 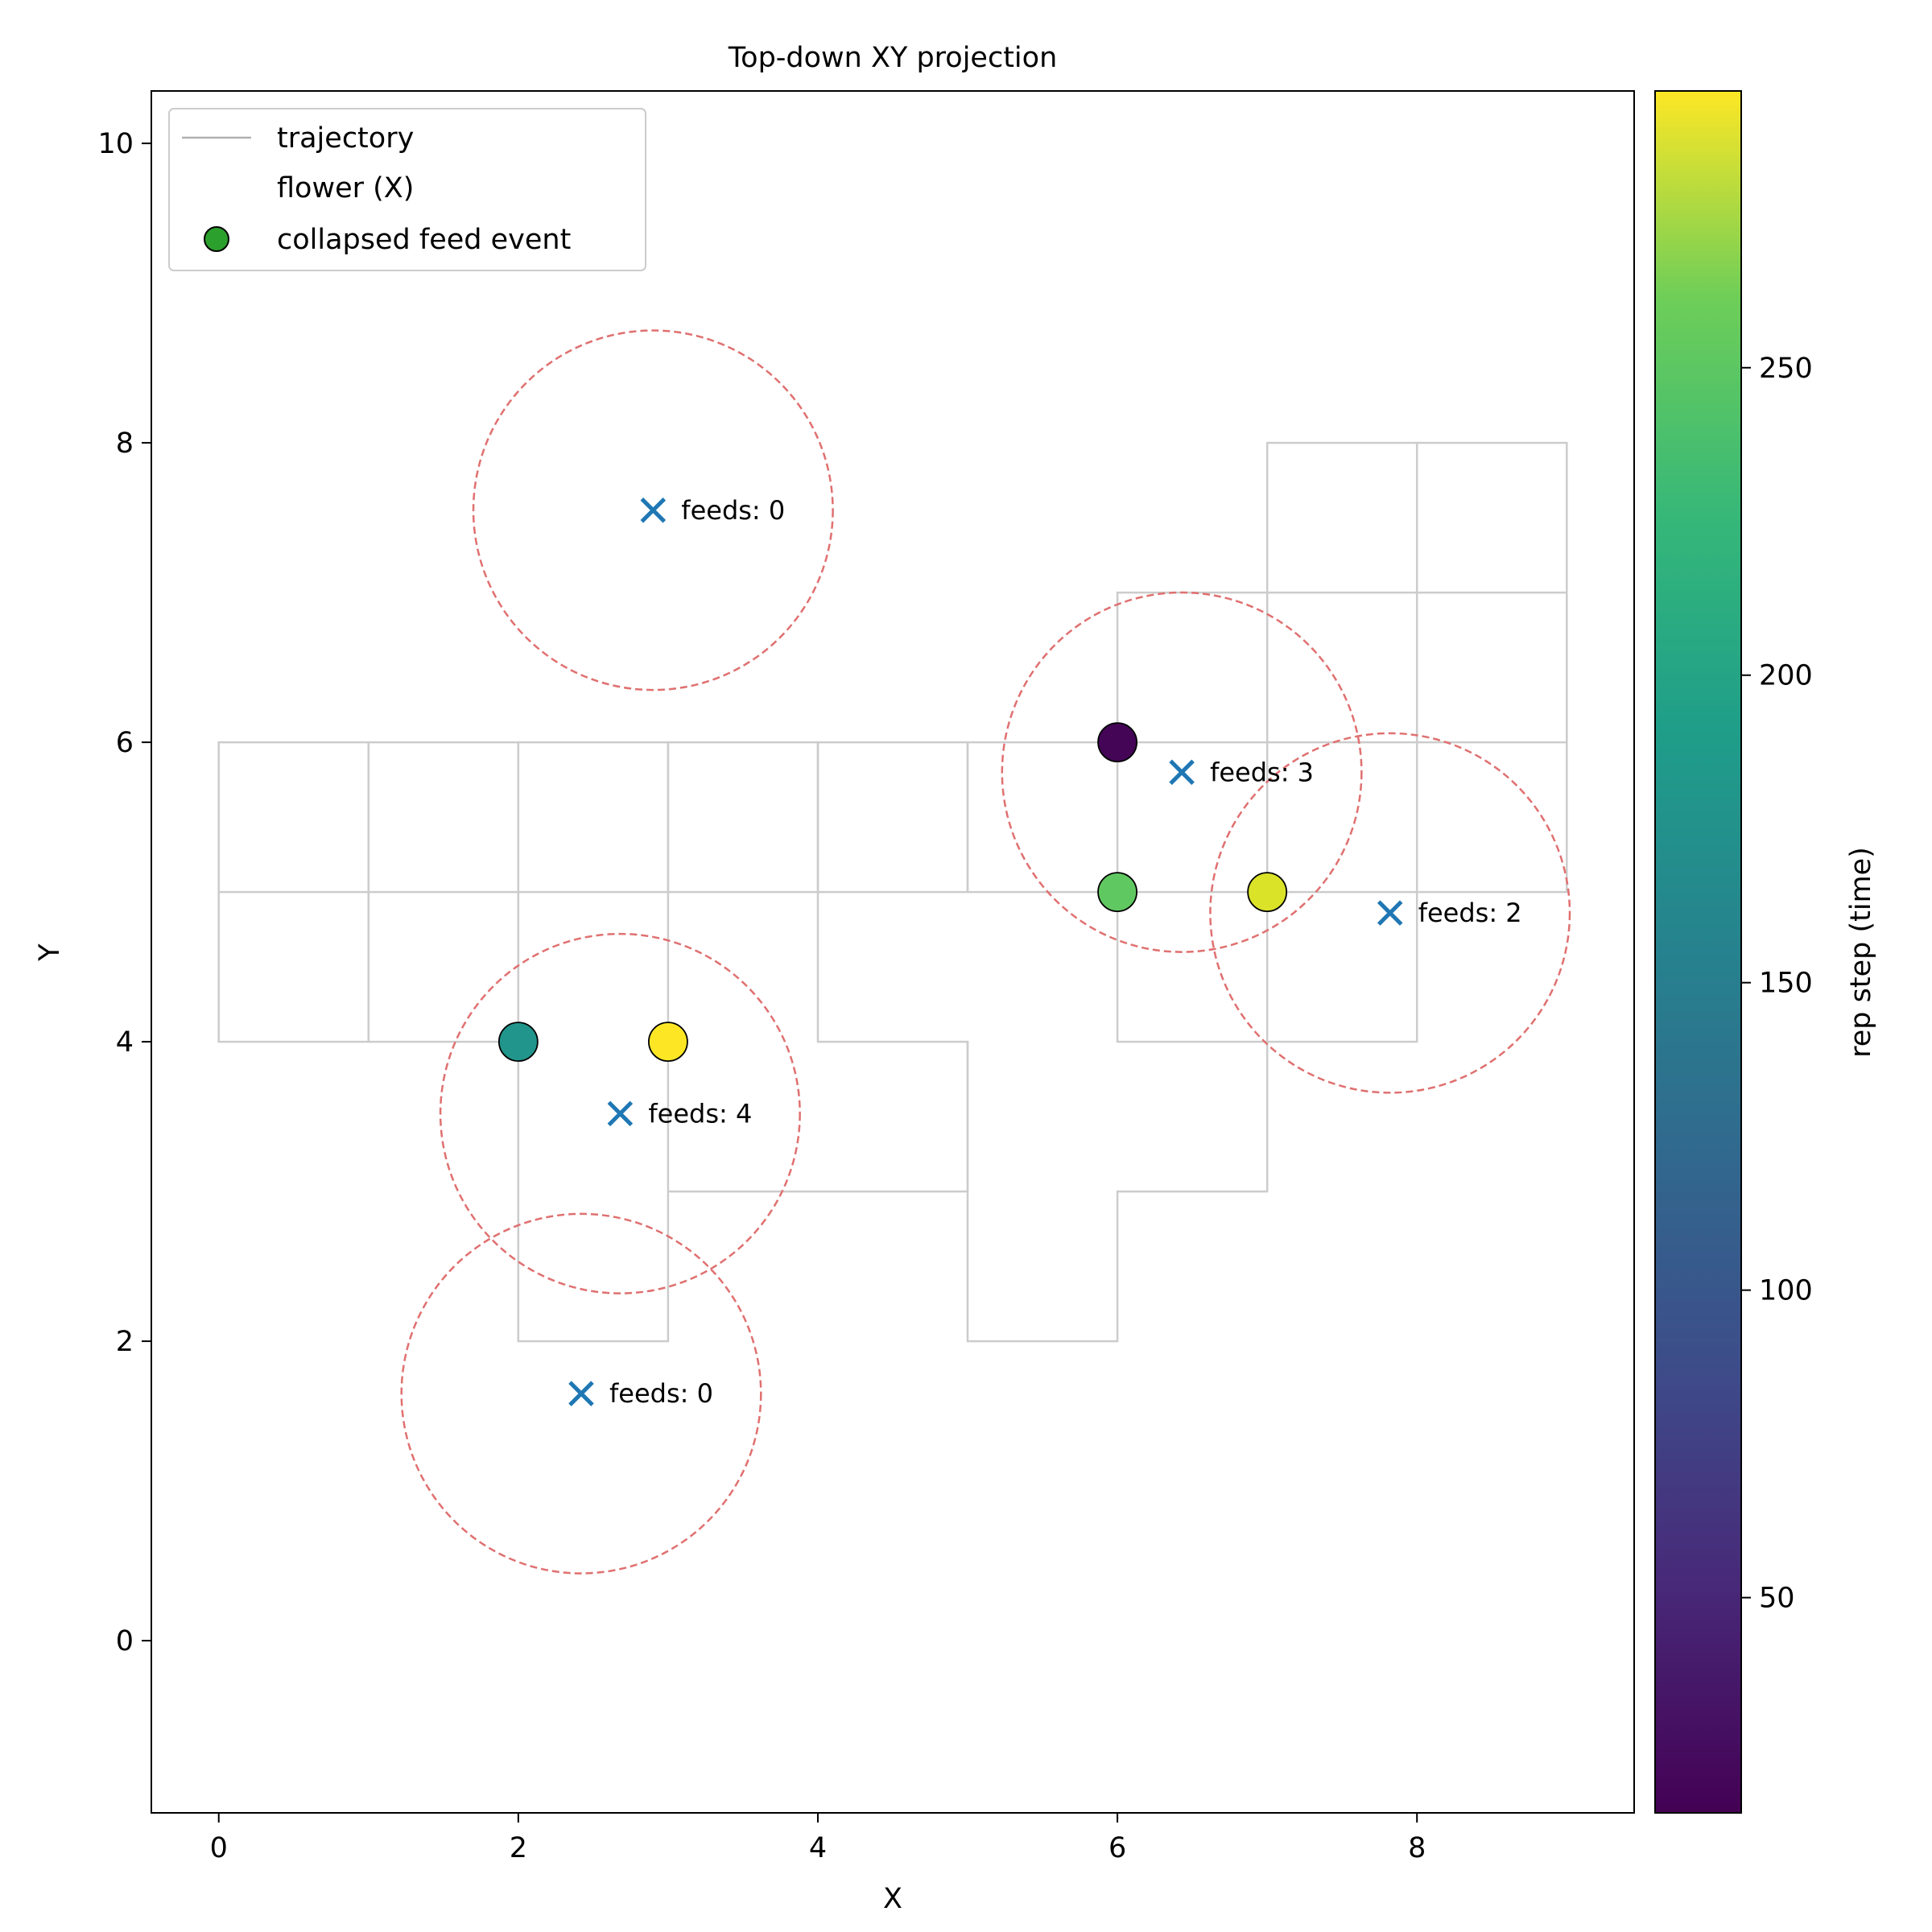 I want to click on x-tick-label: 4, so click(x=818, y=1848).